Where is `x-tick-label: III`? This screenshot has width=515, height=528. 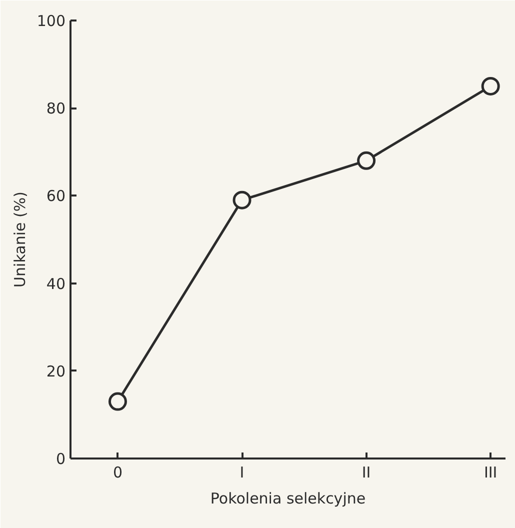
x-tick-label: III is located at coordinates (491, 473).